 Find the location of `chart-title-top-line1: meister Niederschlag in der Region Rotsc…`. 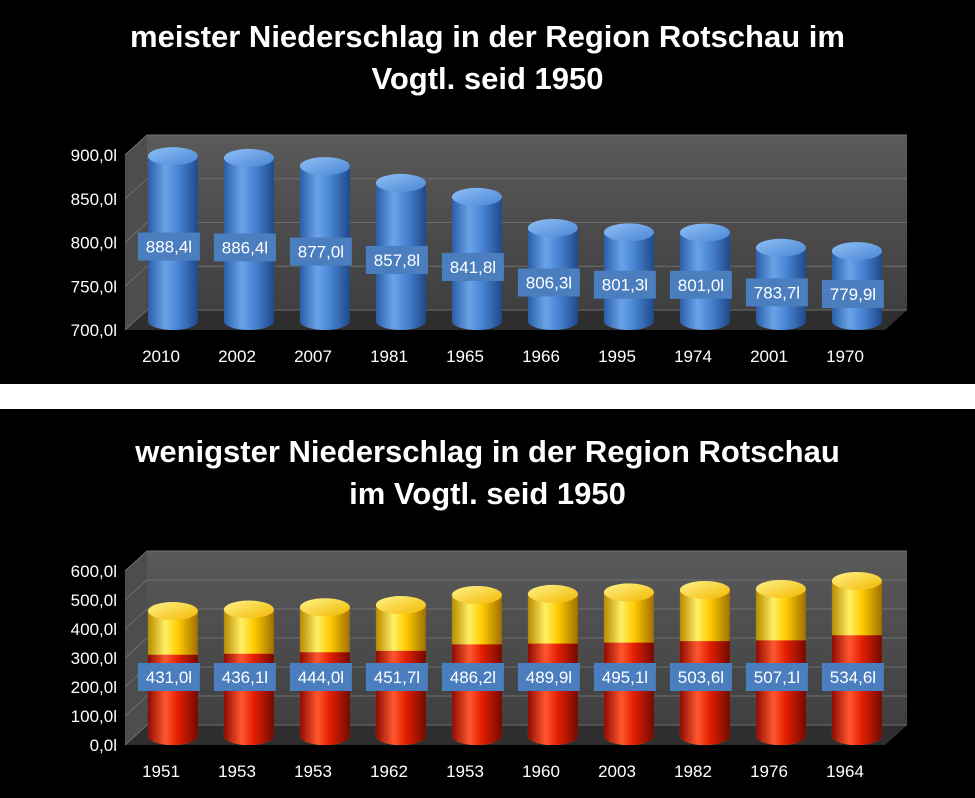

chart-title-top-line1: meister Niederschlag in der Region Rotsc… is located at coordinates (487, 36).